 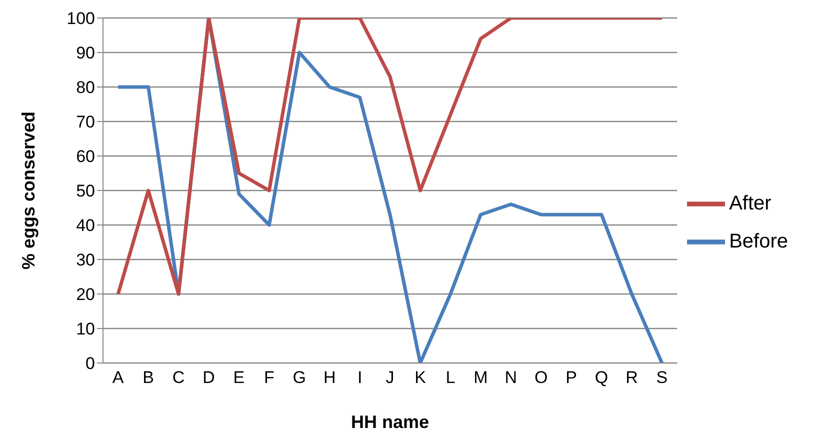 I want to click on legend-label: After, so click(x=750, y=203).